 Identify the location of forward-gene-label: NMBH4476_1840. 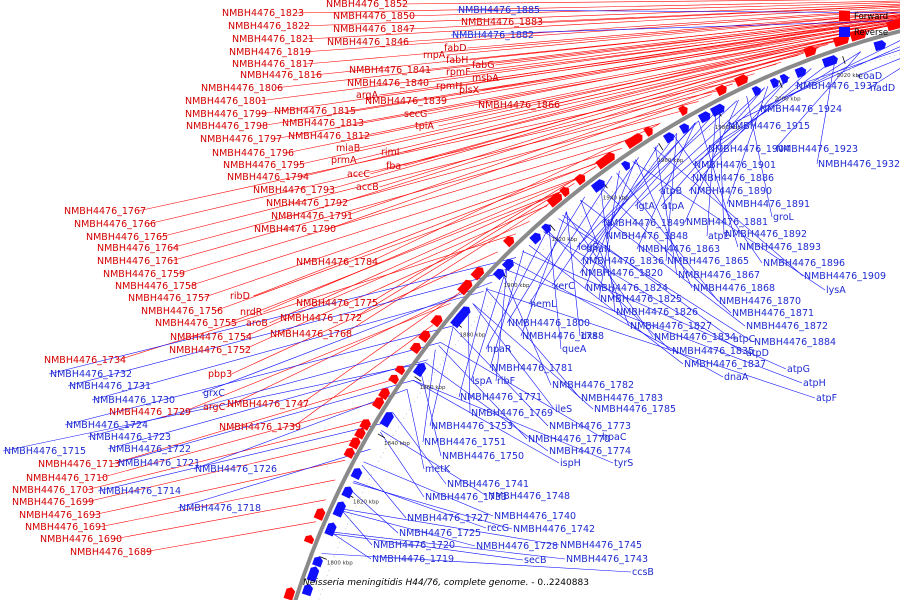
(388, 83).